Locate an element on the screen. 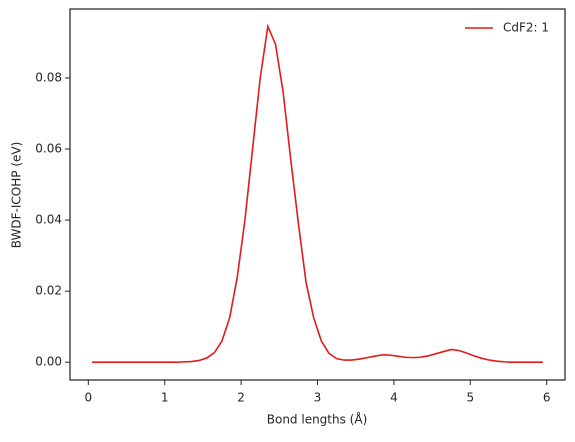 Image resolution: width=575 pixels, height=442 pixels. y-tick-label: 0.00 is located at coordinates (48, 362).